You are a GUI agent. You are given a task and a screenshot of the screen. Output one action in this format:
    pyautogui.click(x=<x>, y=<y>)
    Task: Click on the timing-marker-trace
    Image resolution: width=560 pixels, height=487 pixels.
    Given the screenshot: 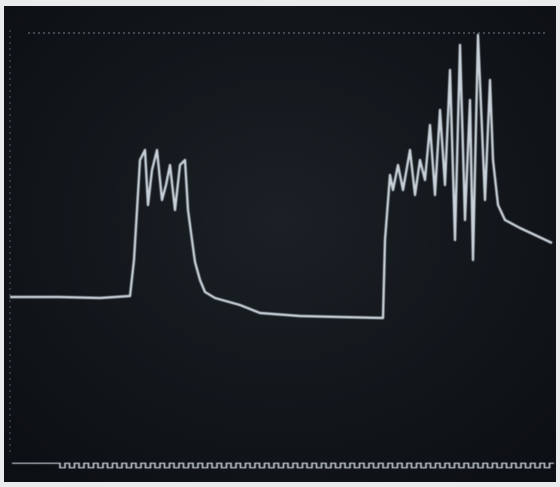 What is the action you would take?
    pyautogui.click(x=283, y=465)
    